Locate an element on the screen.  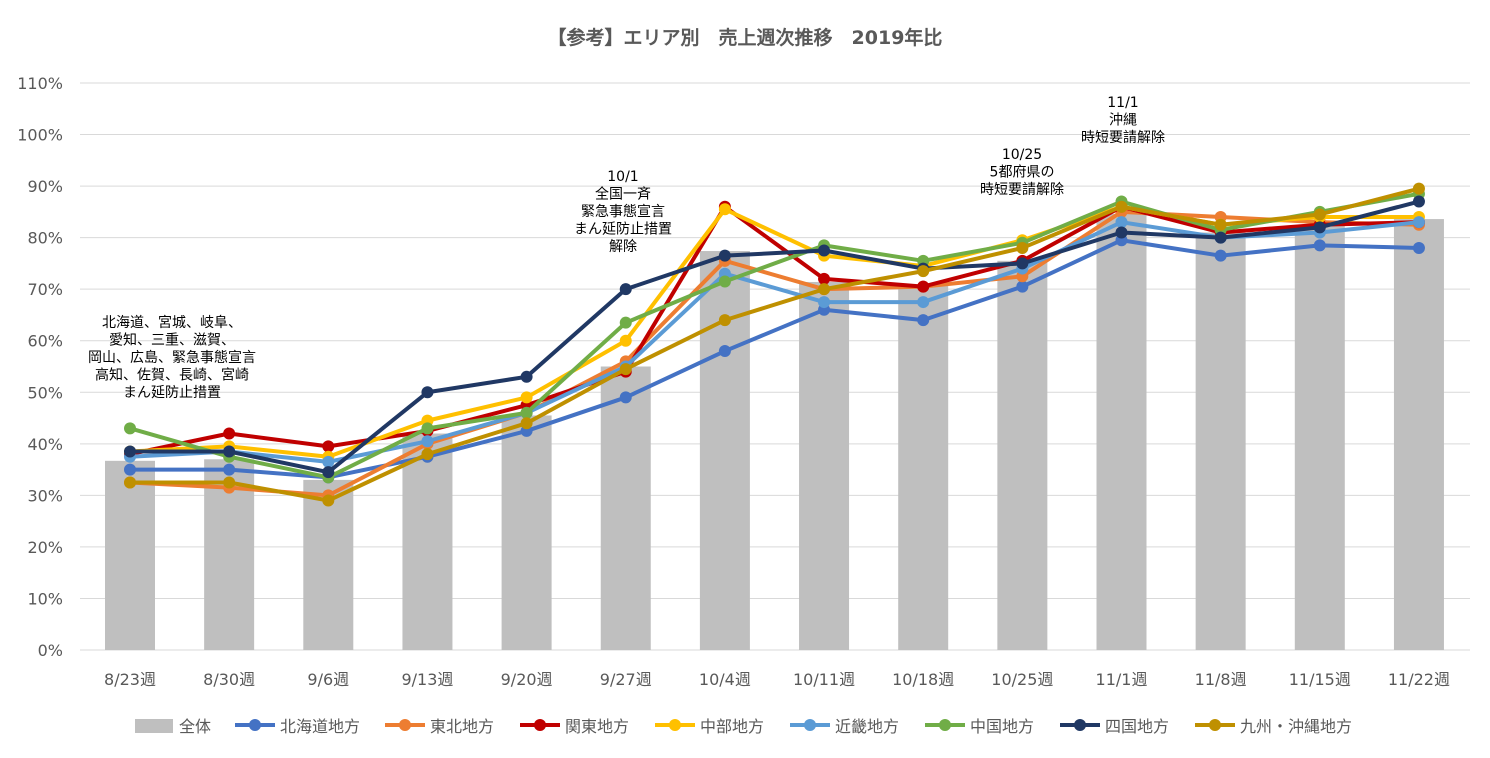
legend-label: 全体 is located at coordinates (195, 726).